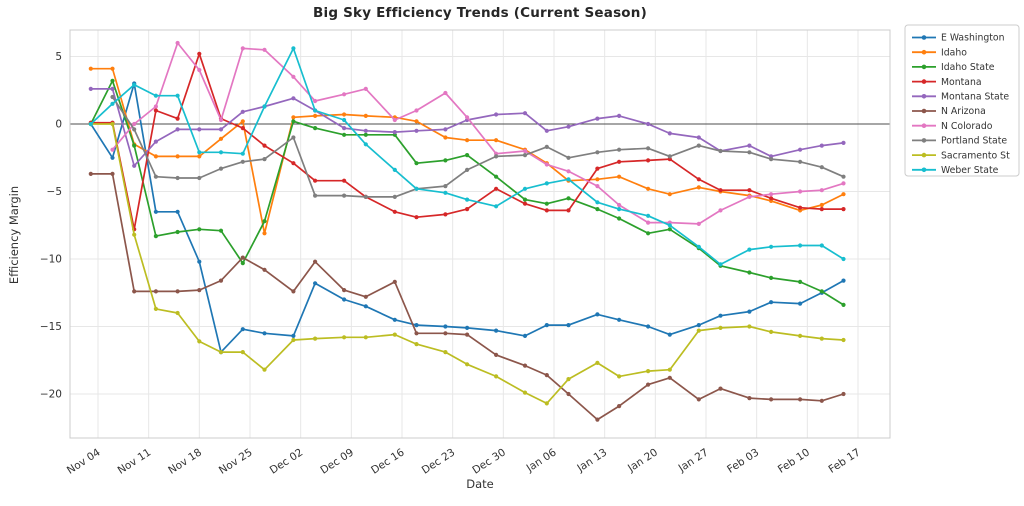 The image size is (1024, 506). What do you see at coordinates (51, 327) in the screenshot?
I see `y-tick-label: −15` at bounding box center [51, 327].